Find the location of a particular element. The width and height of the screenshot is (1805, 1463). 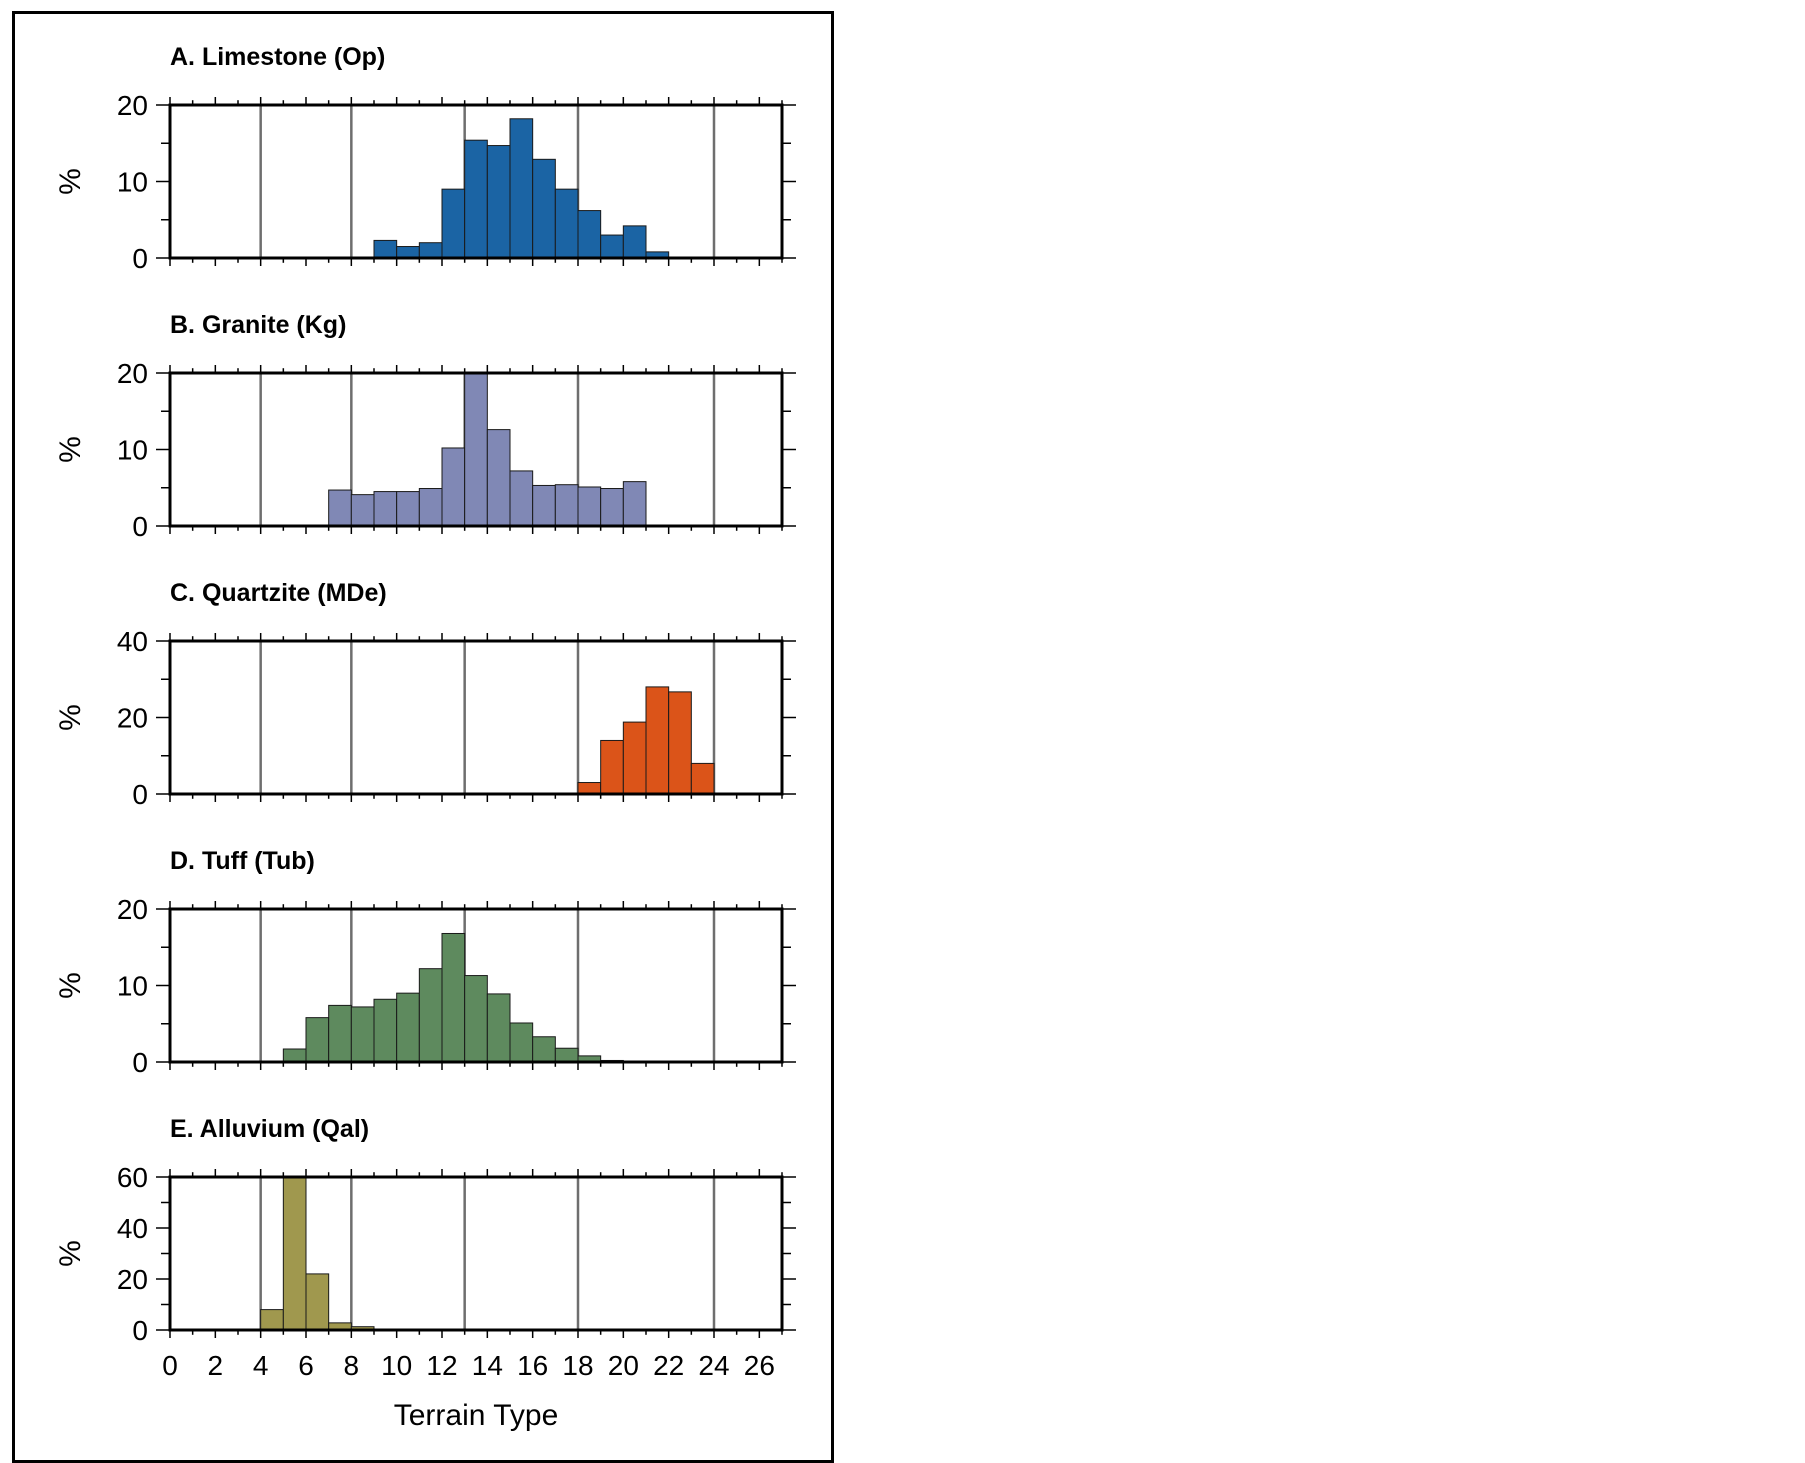

chart-panel-3: 0 20 40 C. Quartzite (MDe)% is located at coordinates (425, 694).